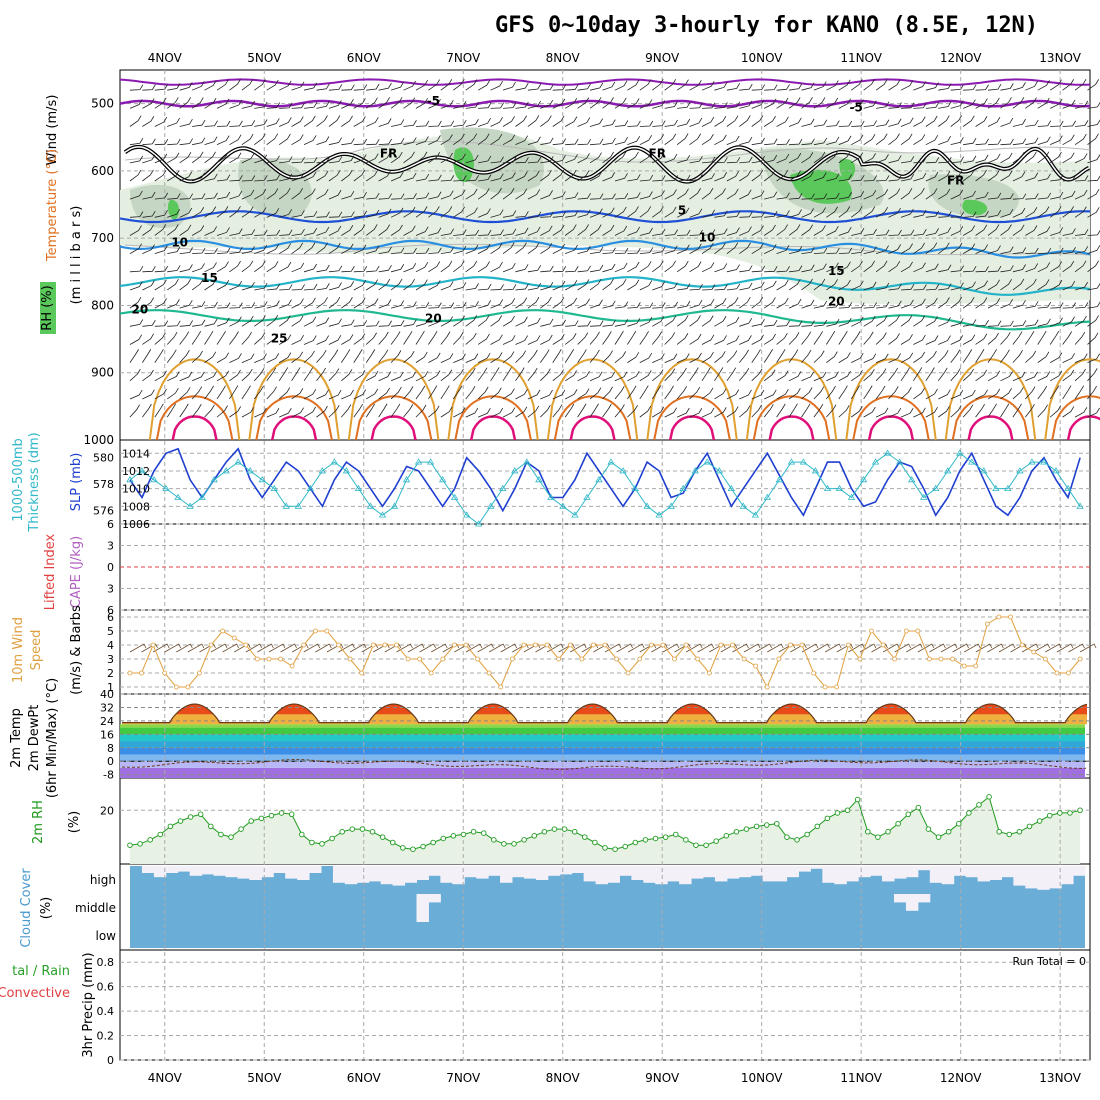  I want to click on contour-label: -5, so click(856, 108).